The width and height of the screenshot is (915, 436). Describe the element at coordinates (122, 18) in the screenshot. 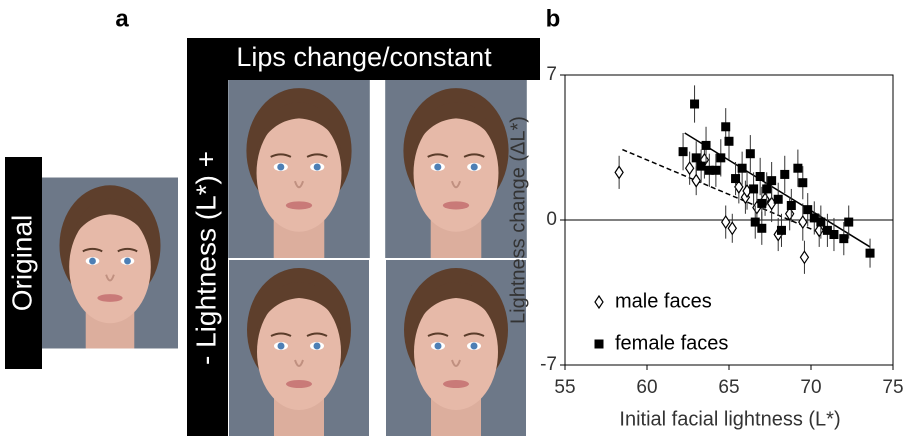

I see `panel-label: a` at that location.